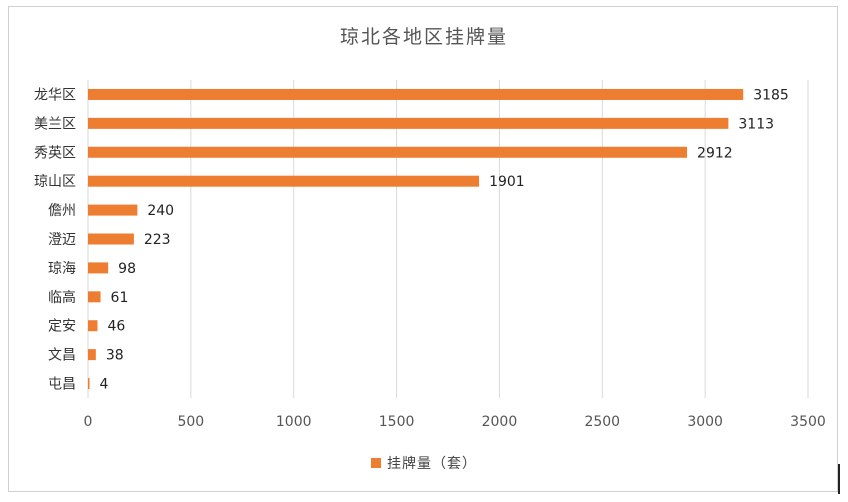  What do you see at coordinates (62, 327) in the screenshot?
I see `y-tick-label: 定安` at bounding box center [62, 327].